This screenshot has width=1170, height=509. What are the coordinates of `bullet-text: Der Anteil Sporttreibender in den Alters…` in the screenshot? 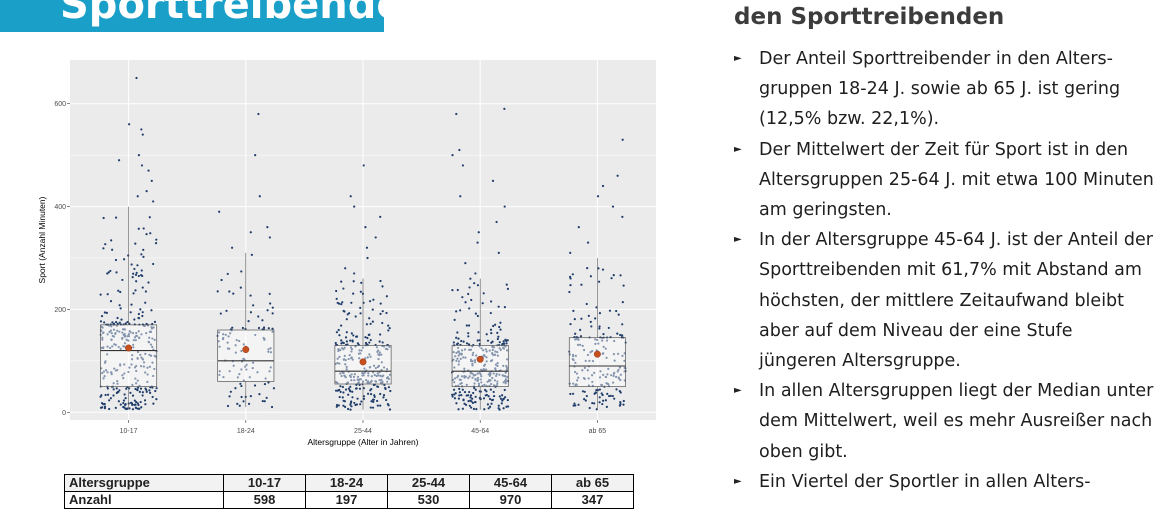 It's located at (940, 89).